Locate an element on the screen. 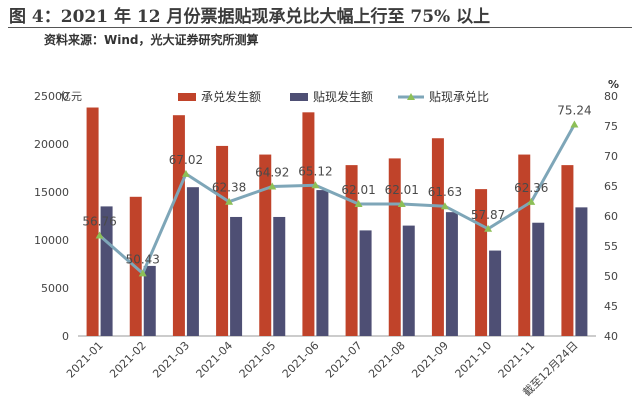  x-tick-label: 2021-01 is located at coordinates (85, 360).